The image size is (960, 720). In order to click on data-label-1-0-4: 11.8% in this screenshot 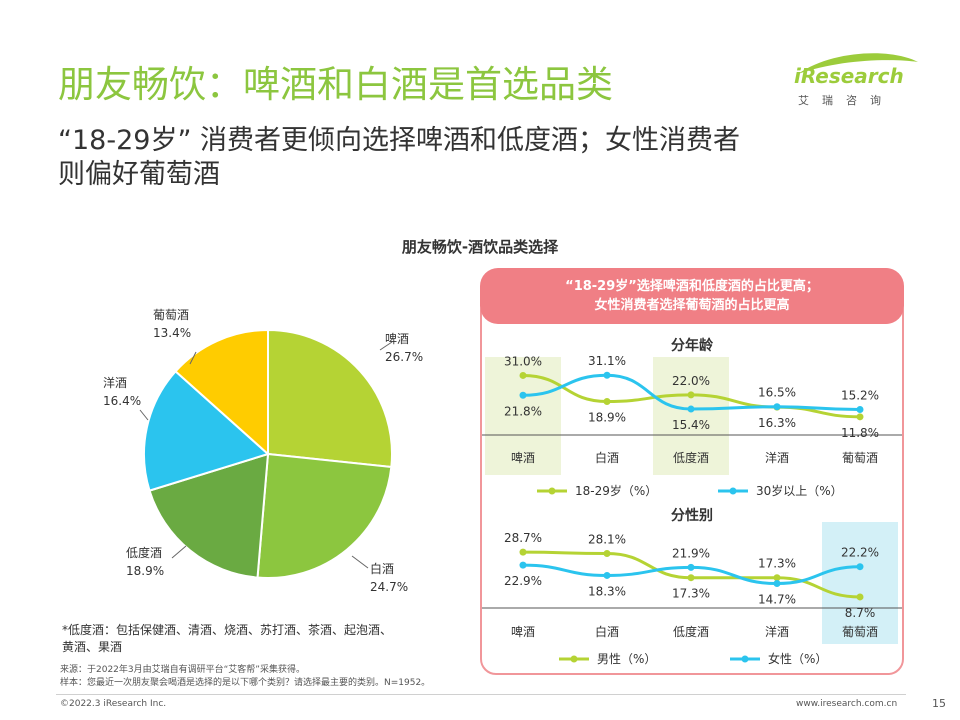, I will do `click(860, 433)`.